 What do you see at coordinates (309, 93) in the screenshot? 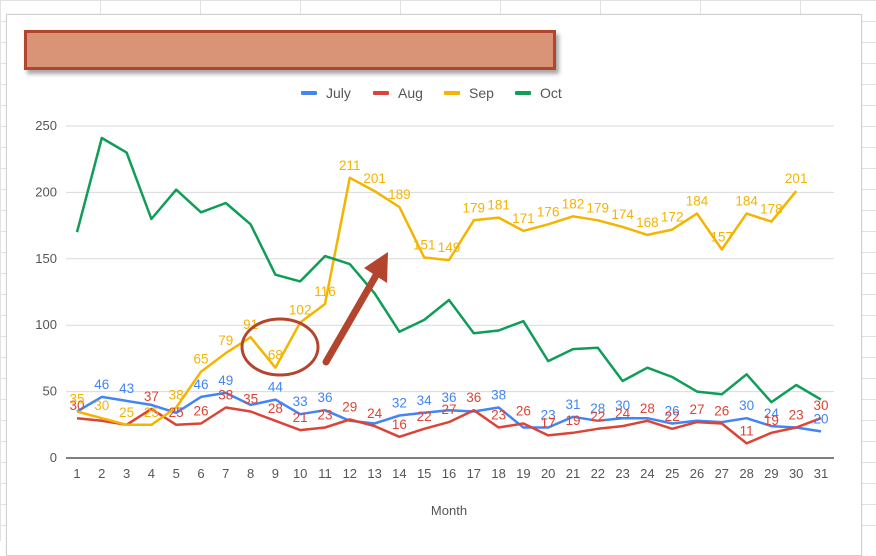
I see `legend-swatch-july` at bounding box center [309, 93].